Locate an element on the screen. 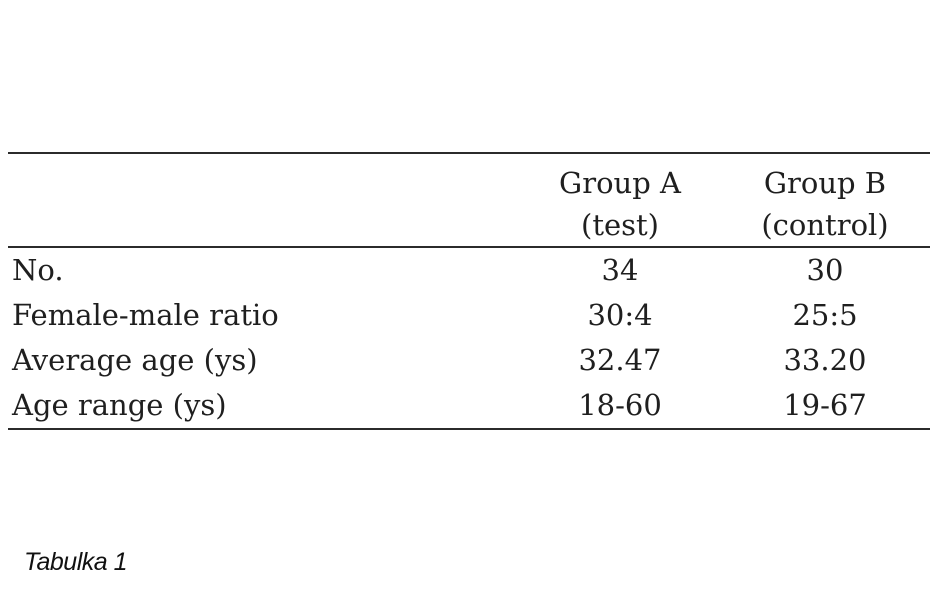 The width and height of the screenshot is (940, 600). cell-group-b: 33.20 is located at coordinates (825, 360).